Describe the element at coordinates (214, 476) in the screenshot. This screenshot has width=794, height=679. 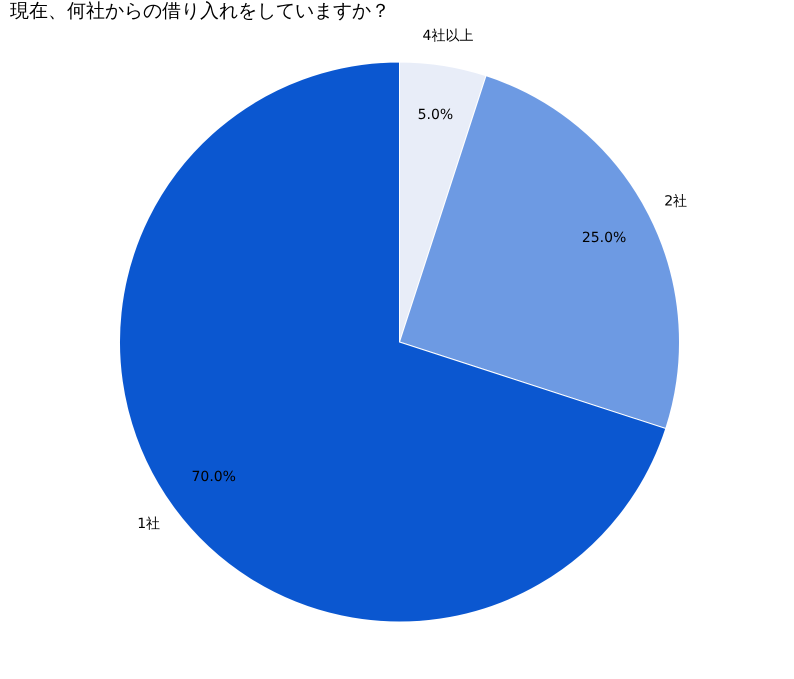
I see `data-label: 70.0%` at that location.